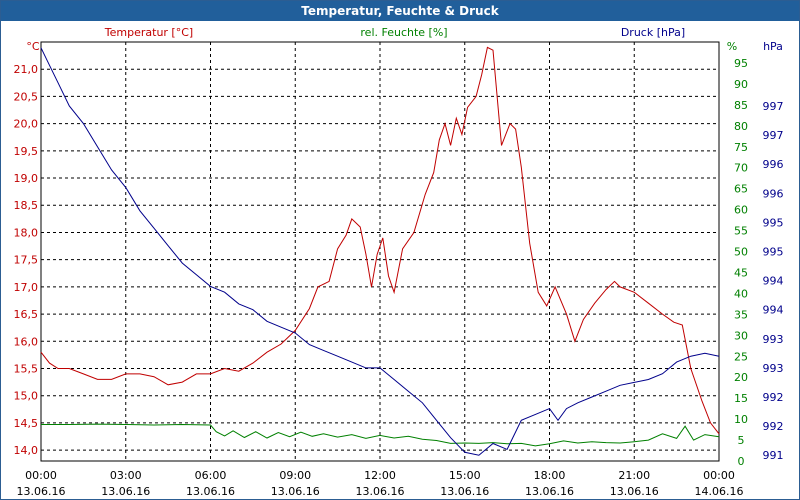 This screenshot has width=800, height=500. I want to click on humidity-tick-label: 45, so click(741, 272).